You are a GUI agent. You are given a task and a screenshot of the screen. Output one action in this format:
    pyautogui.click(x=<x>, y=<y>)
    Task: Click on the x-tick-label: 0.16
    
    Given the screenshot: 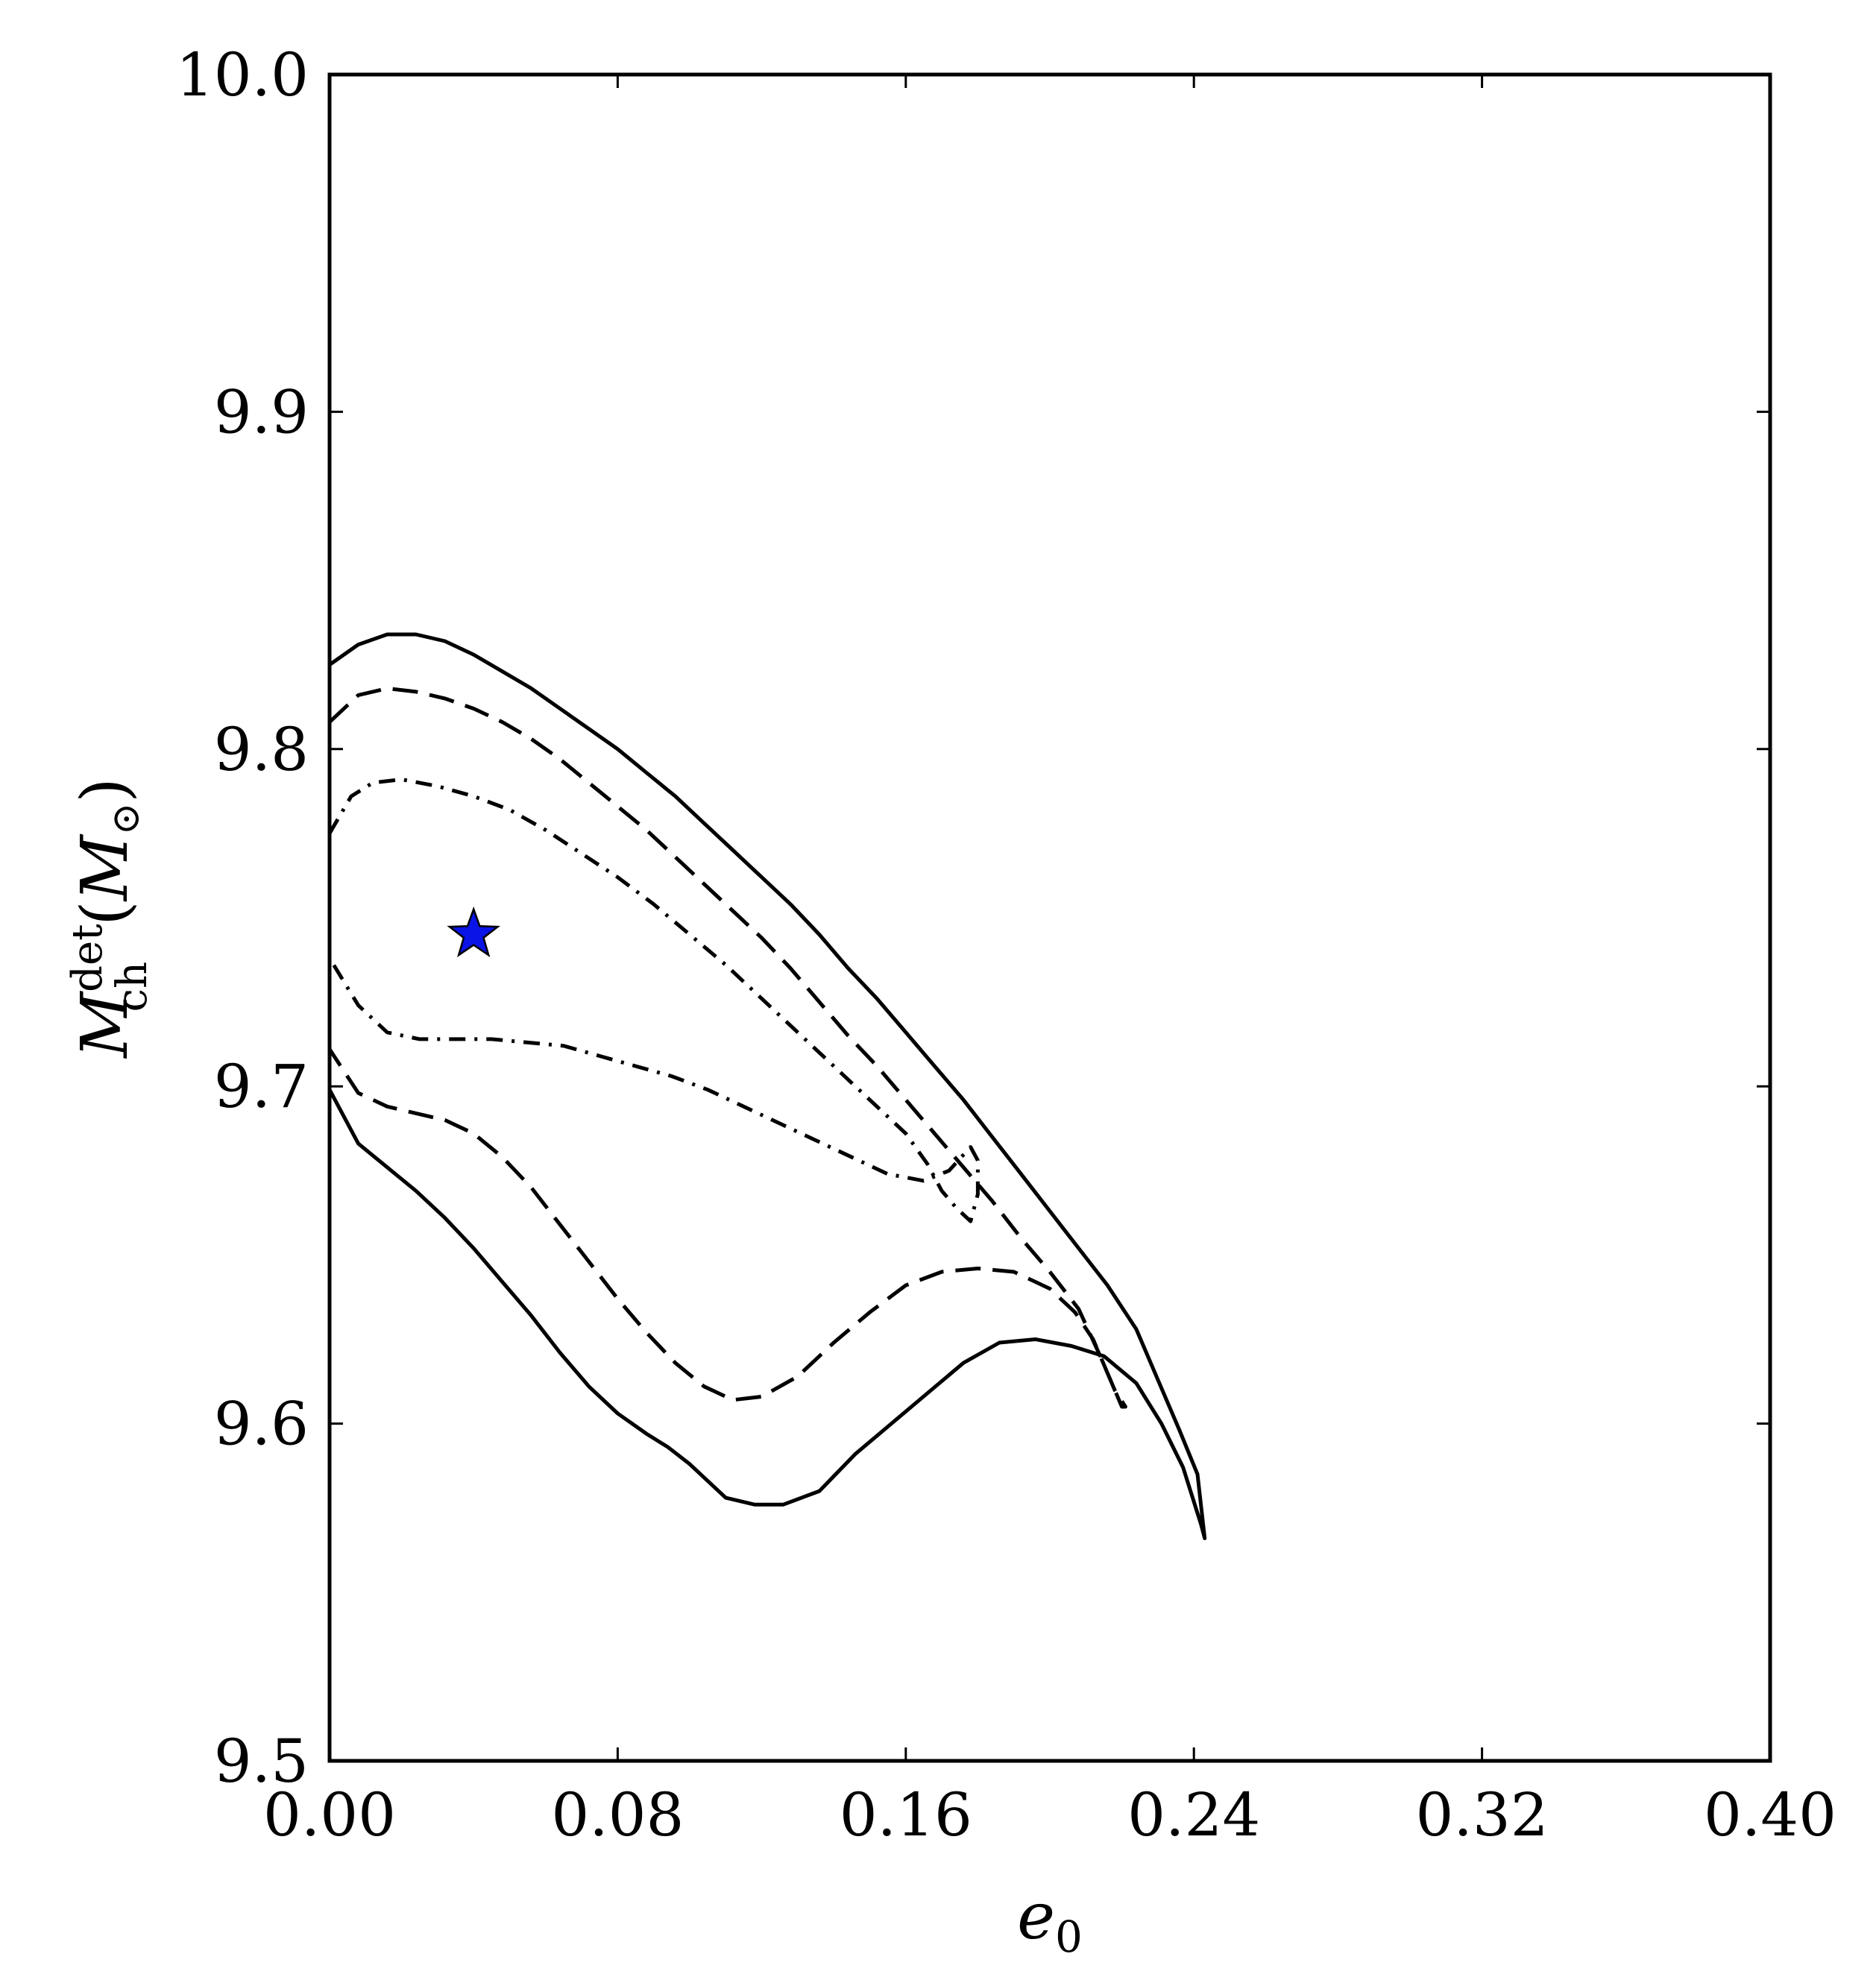 What is the action you would take?
    pyautogui.click(x=906, y=1815)
    